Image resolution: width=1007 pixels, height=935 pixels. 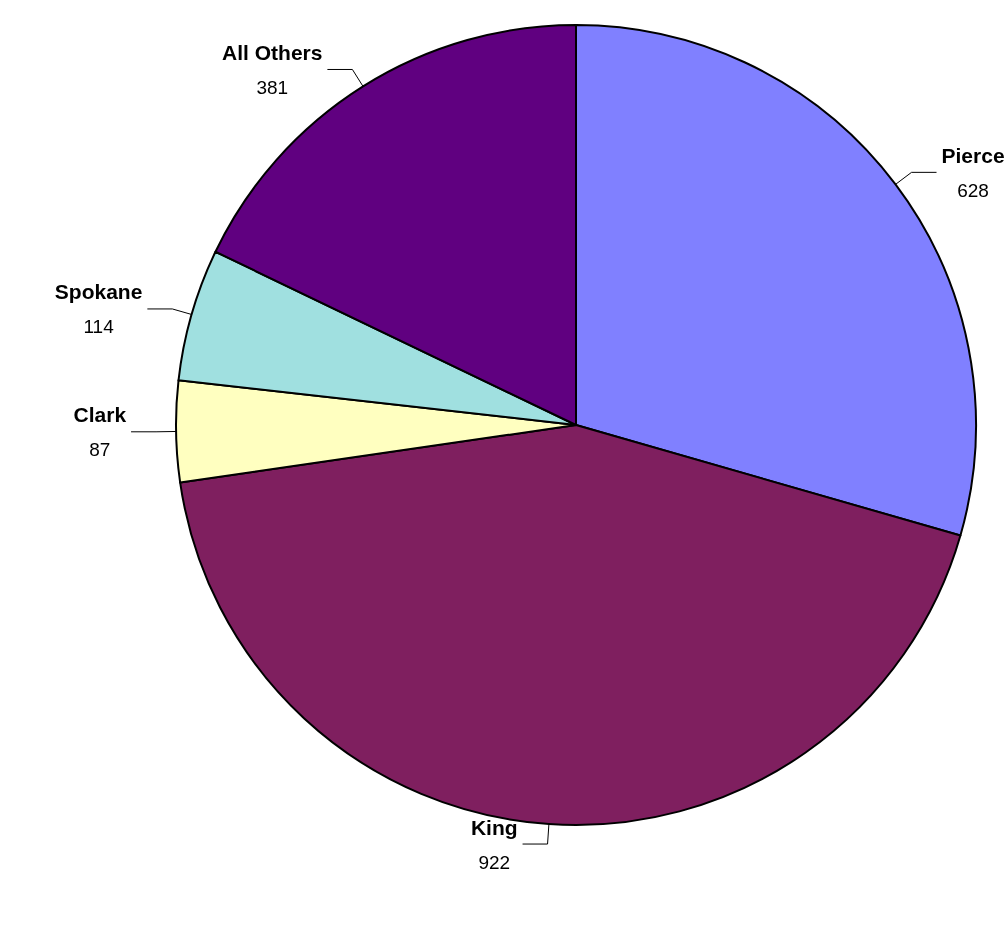 I want to click on data-label: 87, so click(x=100, y=450).